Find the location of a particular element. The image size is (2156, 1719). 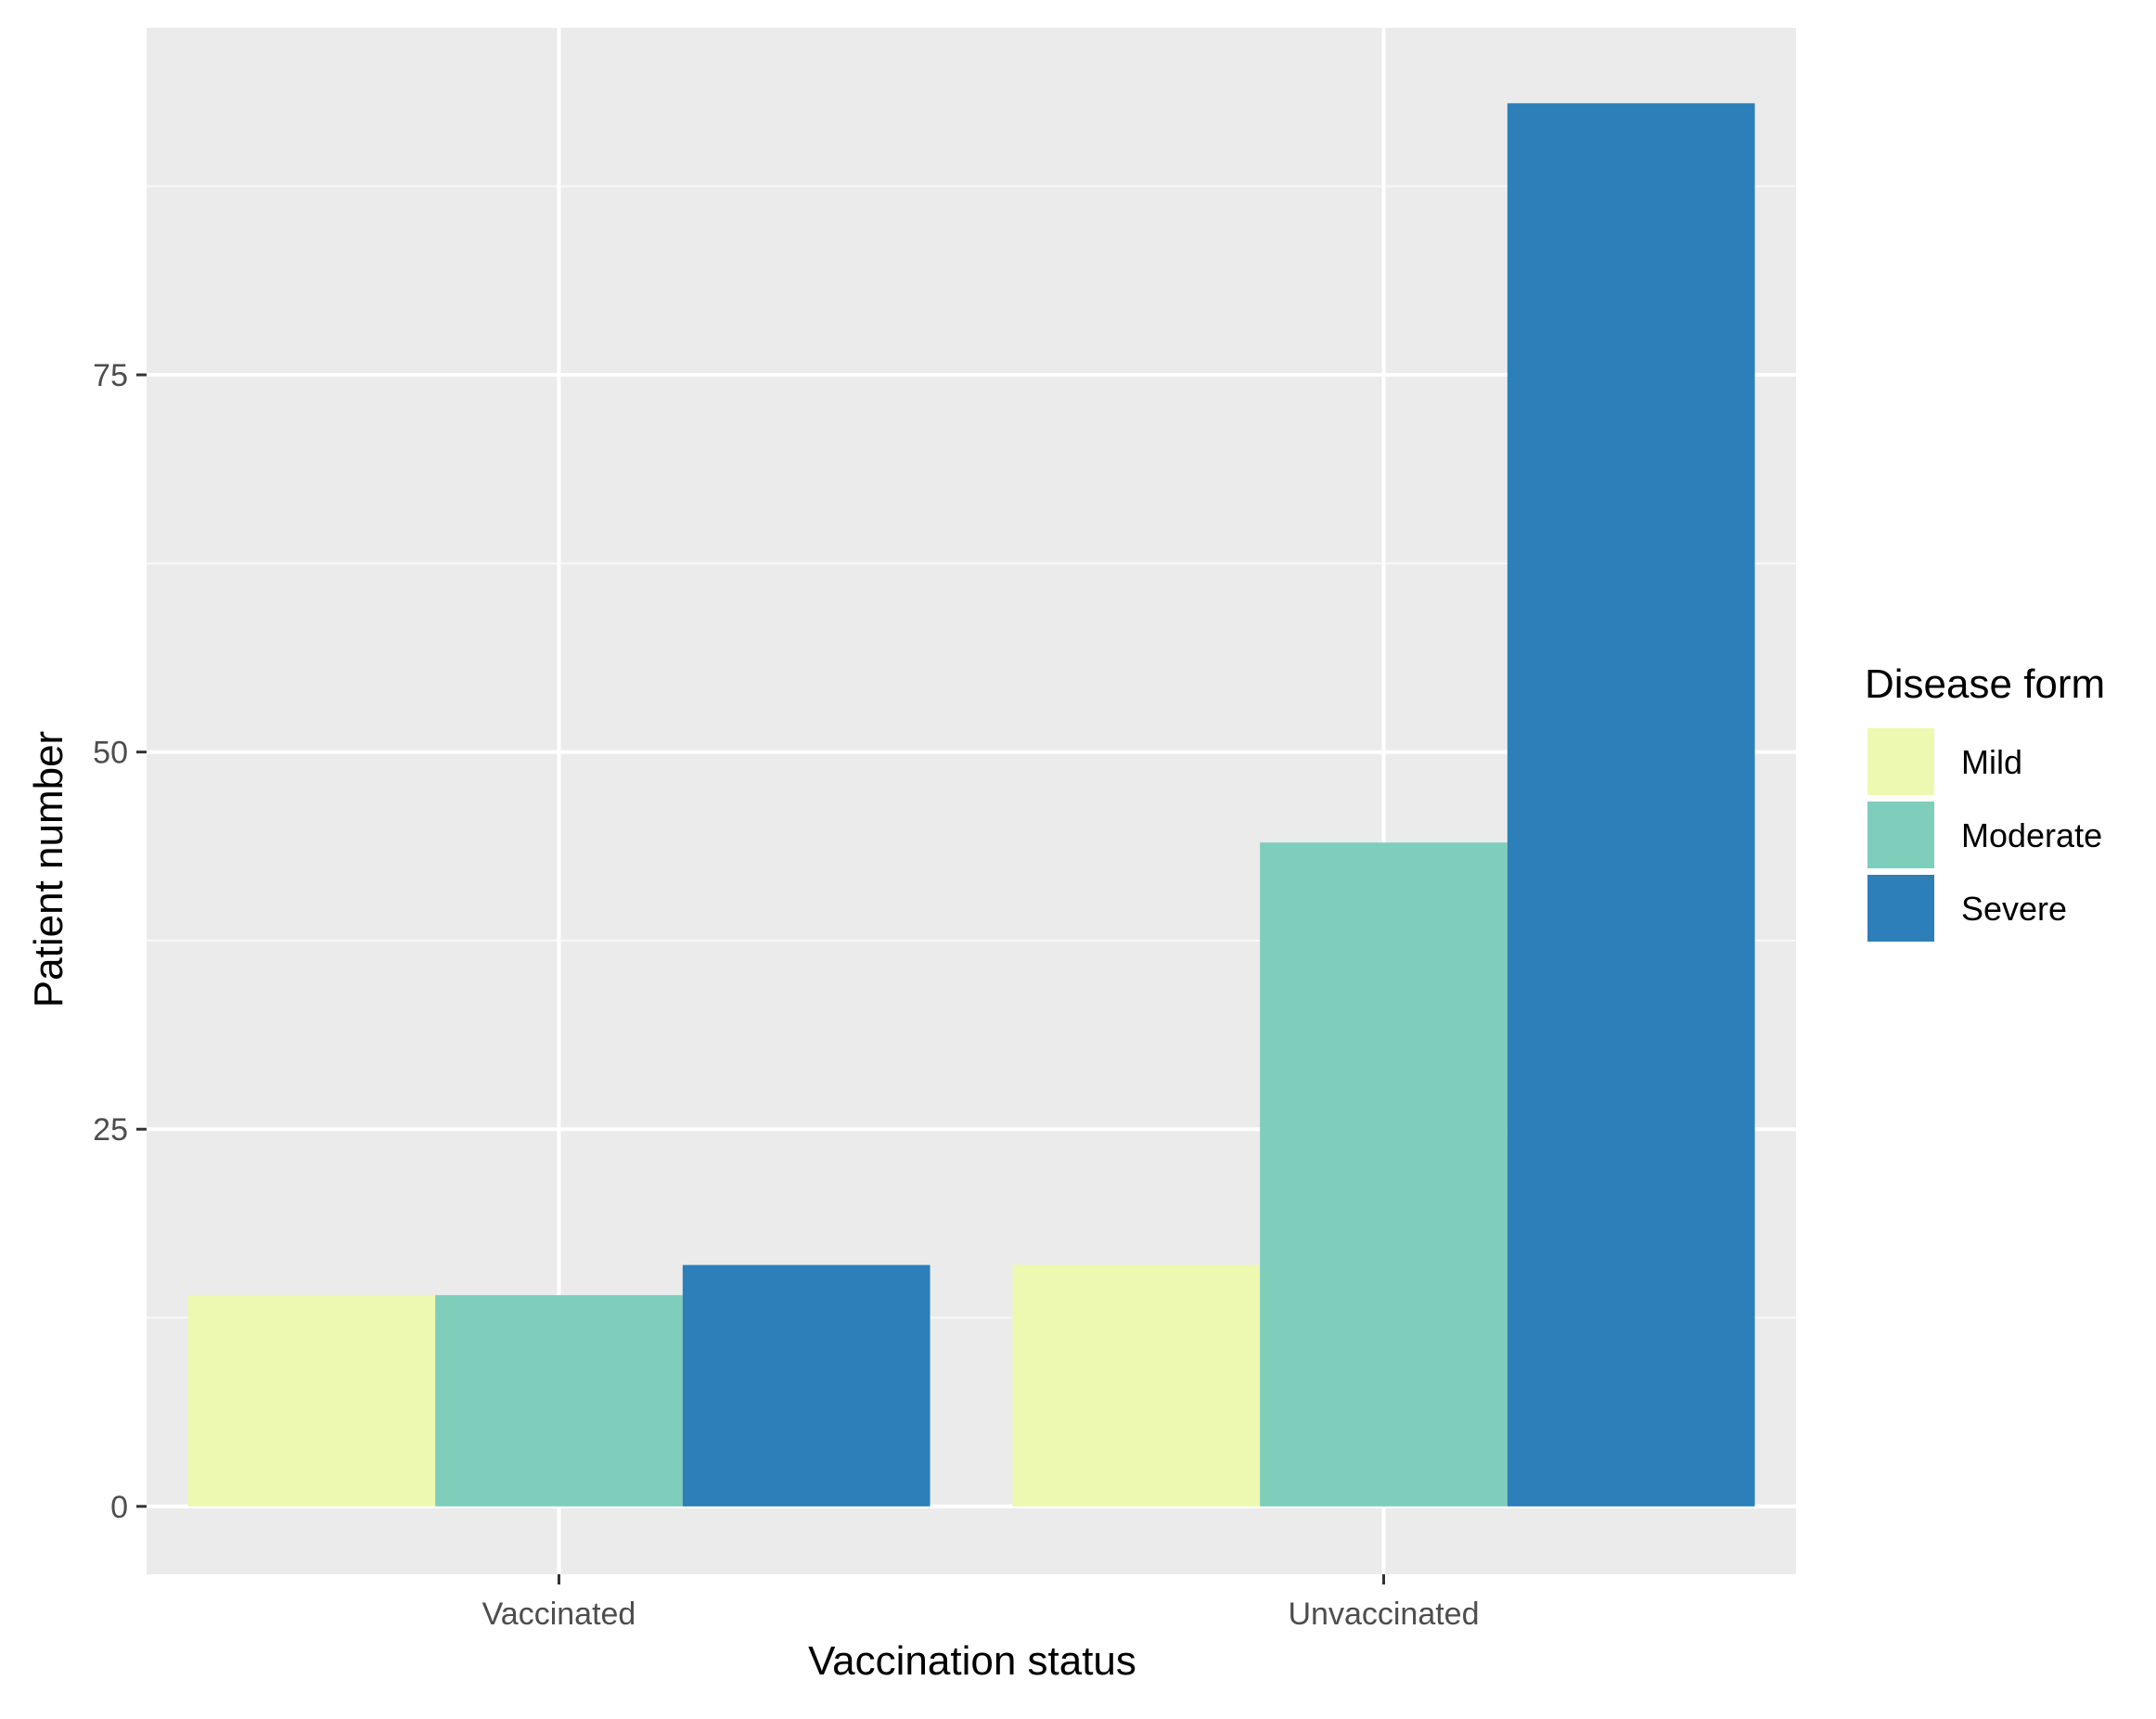

bar-mild-unvaccinated is located at coordinates (1137, 1385).